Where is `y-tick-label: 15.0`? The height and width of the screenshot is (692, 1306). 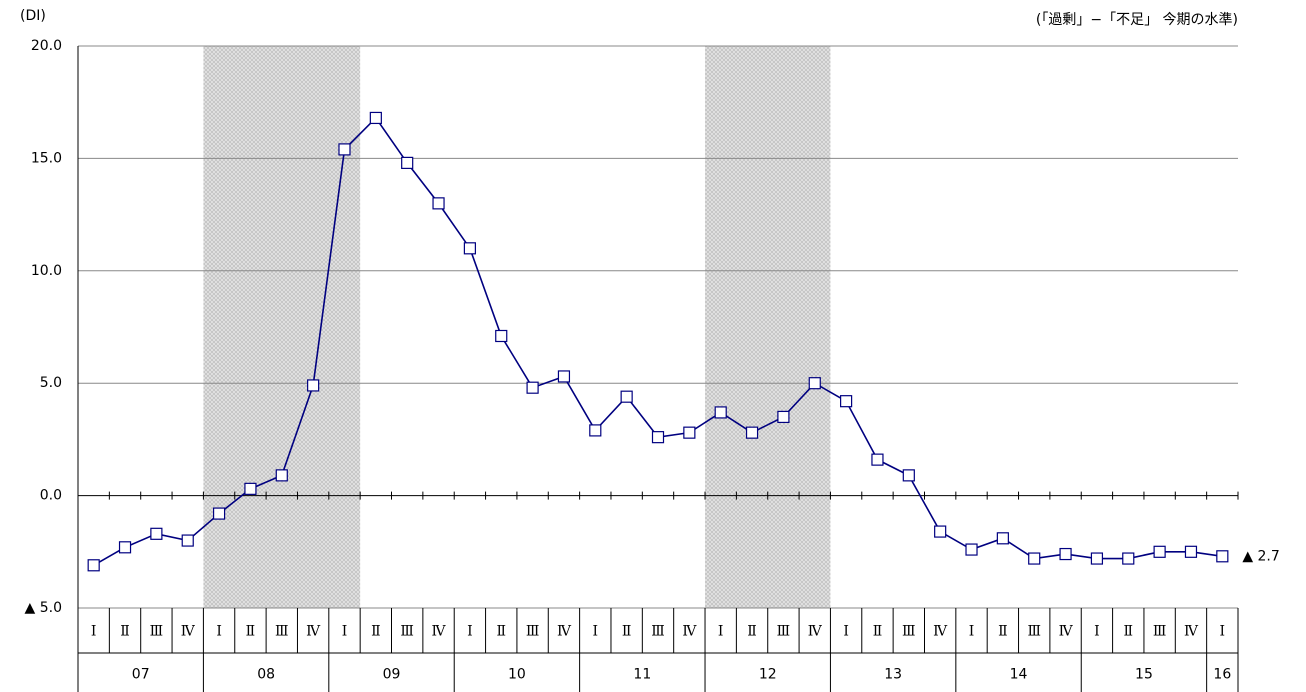
y-tick-label: 15.0 is located at coordinates (46, 158).